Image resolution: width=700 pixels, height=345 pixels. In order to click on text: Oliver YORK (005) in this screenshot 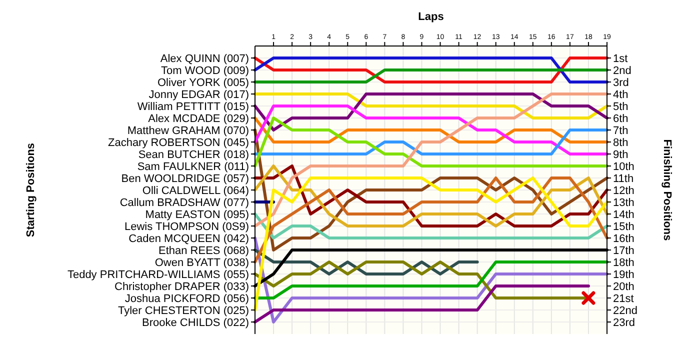, I will do `click(203, 82)`.